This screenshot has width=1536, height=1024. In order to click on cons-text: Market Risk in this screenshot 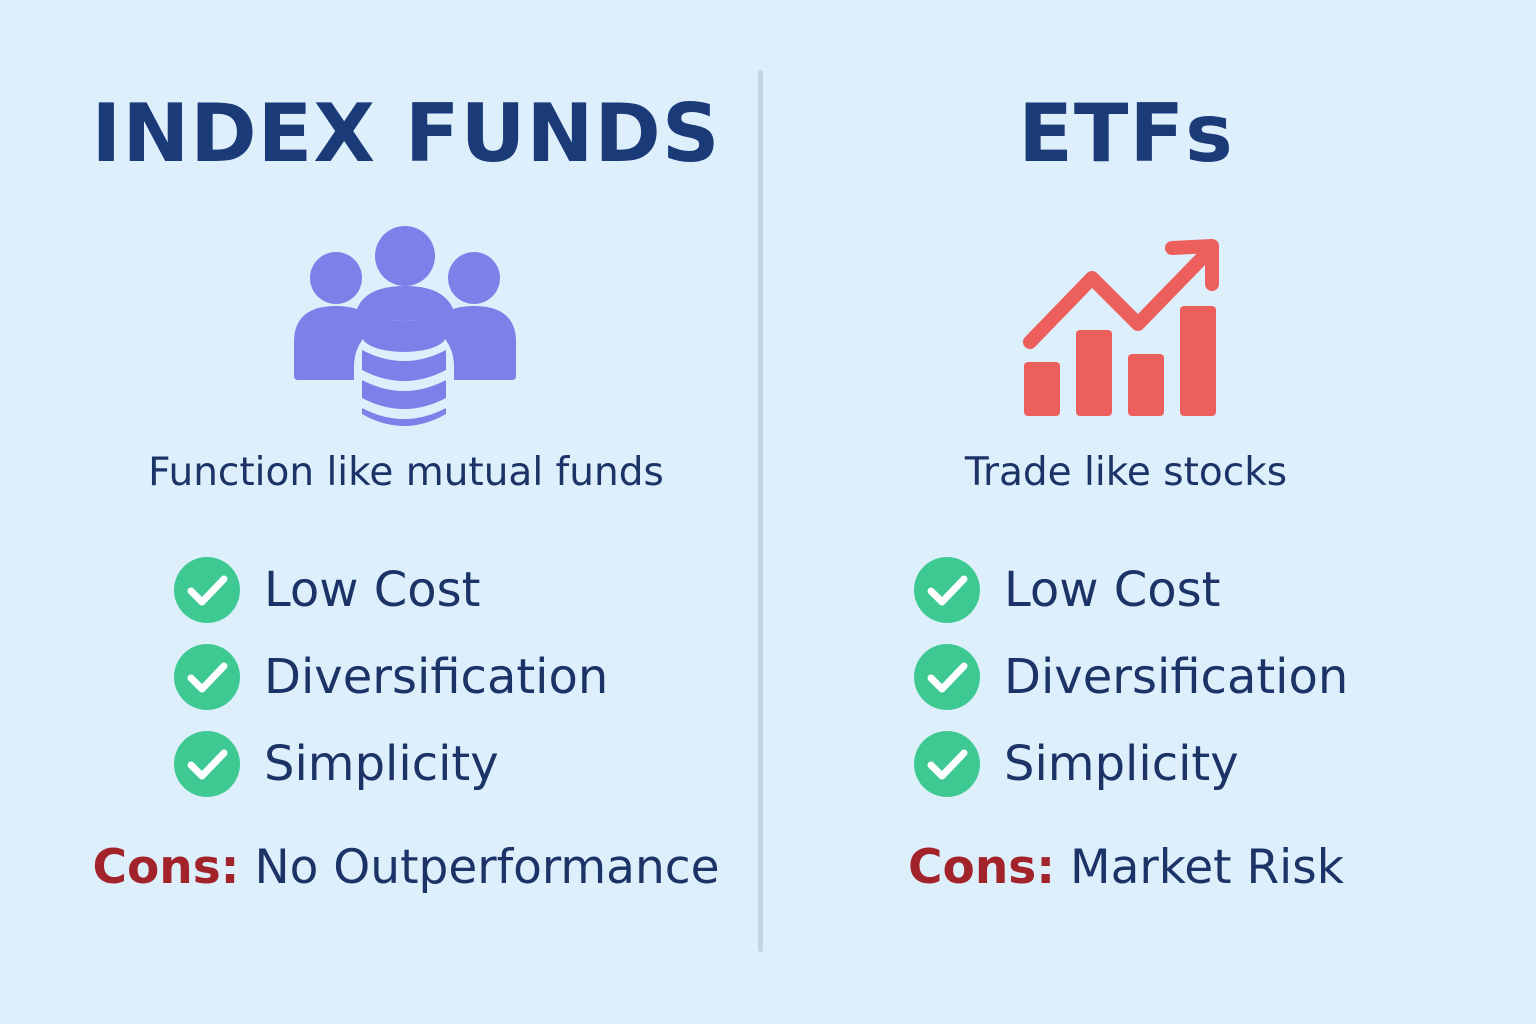, I will do `click(1207, 867)`.